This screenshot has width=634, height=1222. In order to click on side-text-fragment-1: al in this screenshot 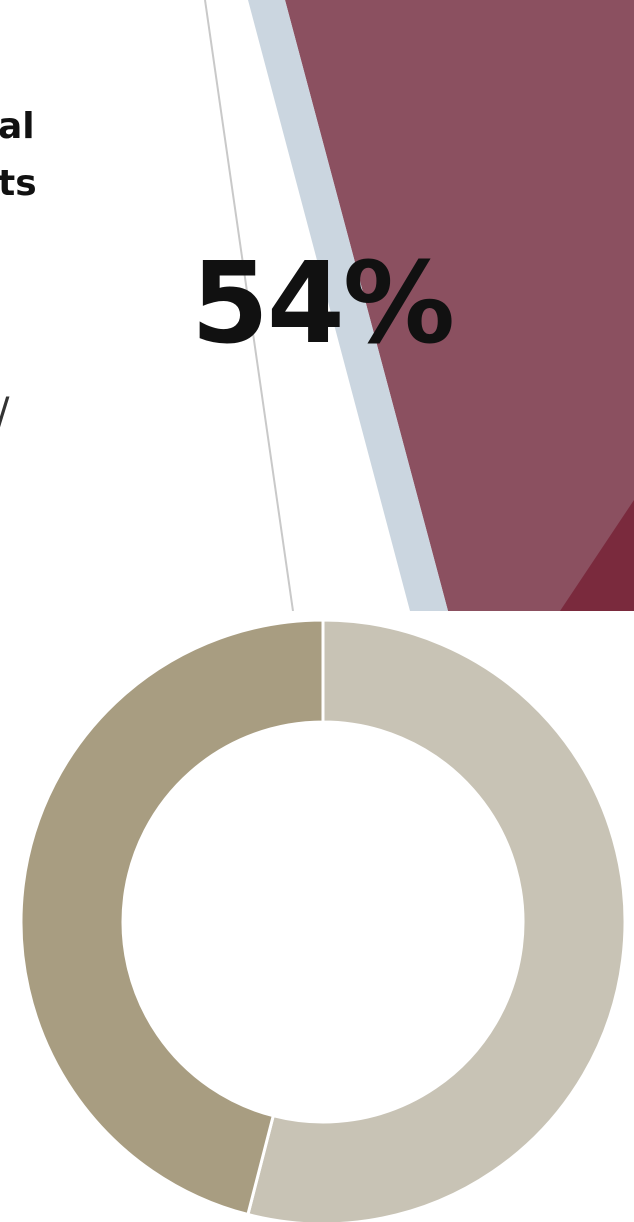, I will do `click(17, 126)`.